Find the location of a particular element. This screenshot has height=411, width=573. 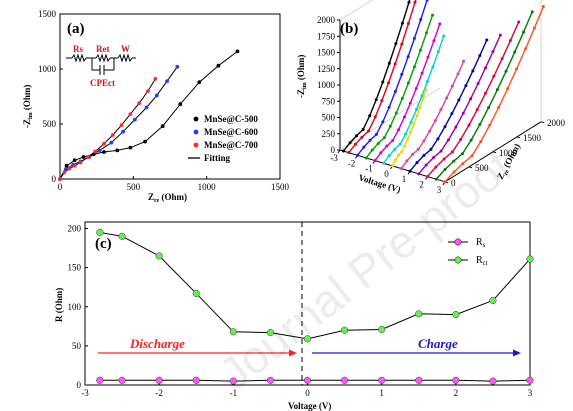

circuit-label-w: W is located at coordinates (125, 49).